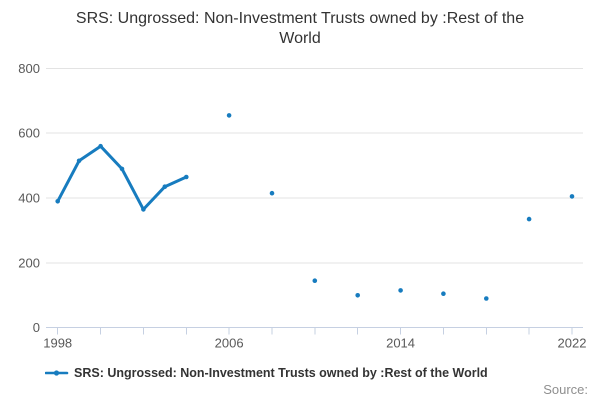 Image resolution: width=600 pixels, height=400 pixels. What do you see at coordinates (565, 389) in the screenshot?
I see `source-label: Source:` at bounding box center [565, 389].